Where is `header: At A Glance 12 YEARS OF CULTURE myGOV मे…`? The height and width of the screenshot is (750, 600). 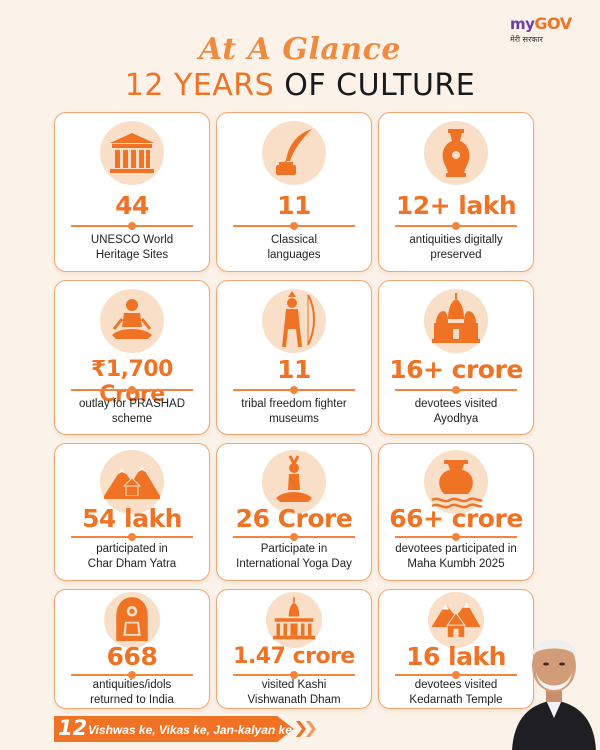
header: At A Glance 12 YEARS OF CULTURE myGOV मे… is located at coordinates (300, 54).